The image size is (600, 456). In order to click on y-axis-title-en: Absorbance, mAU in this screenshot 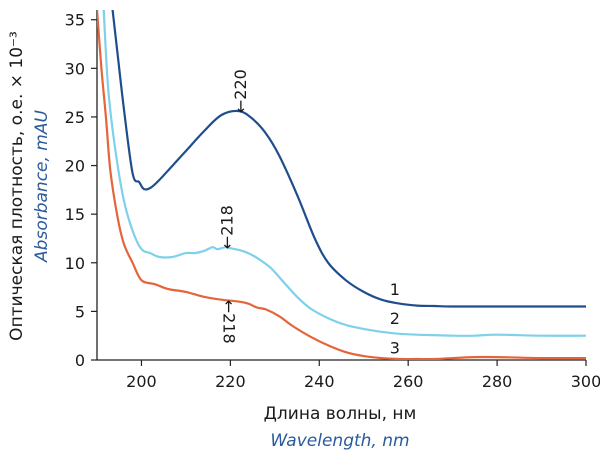, I will do `click(42, 186)`.